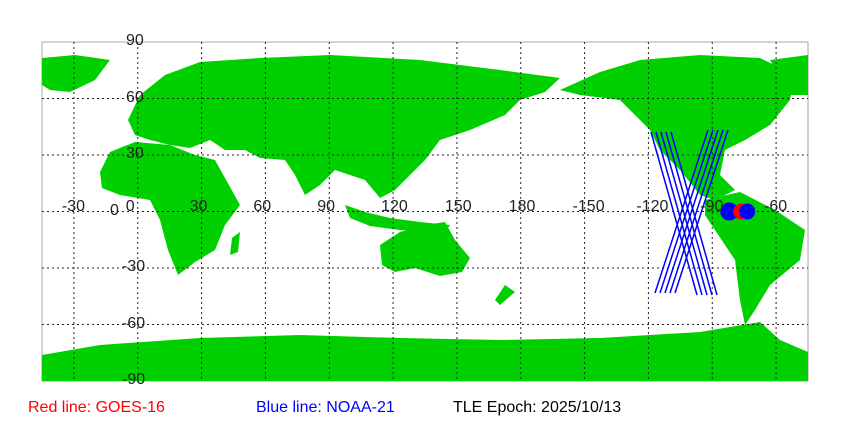 The width and height of the screenshot is (850, 425). What do you see at coordinates (135, 153) in the screenshot?
I see `latitude-label: 30` at bounding box center [135, 153].